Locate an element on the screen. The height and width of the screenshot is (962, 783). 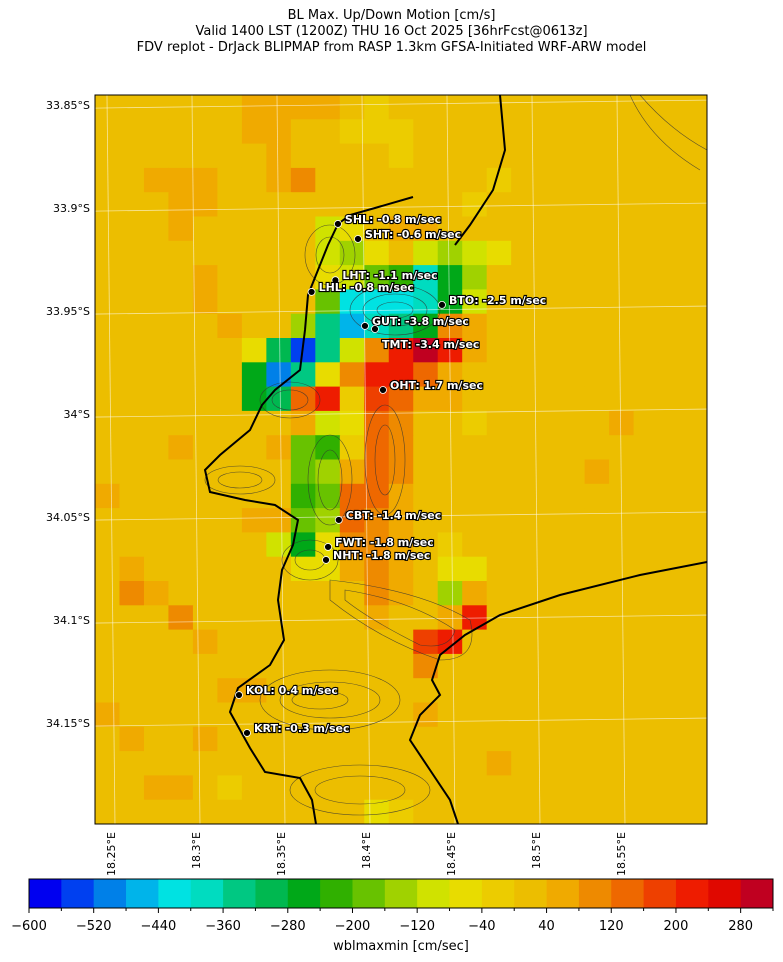
station-oht: OHT: 1.7 m/sec is located at coordinates (431, 386).